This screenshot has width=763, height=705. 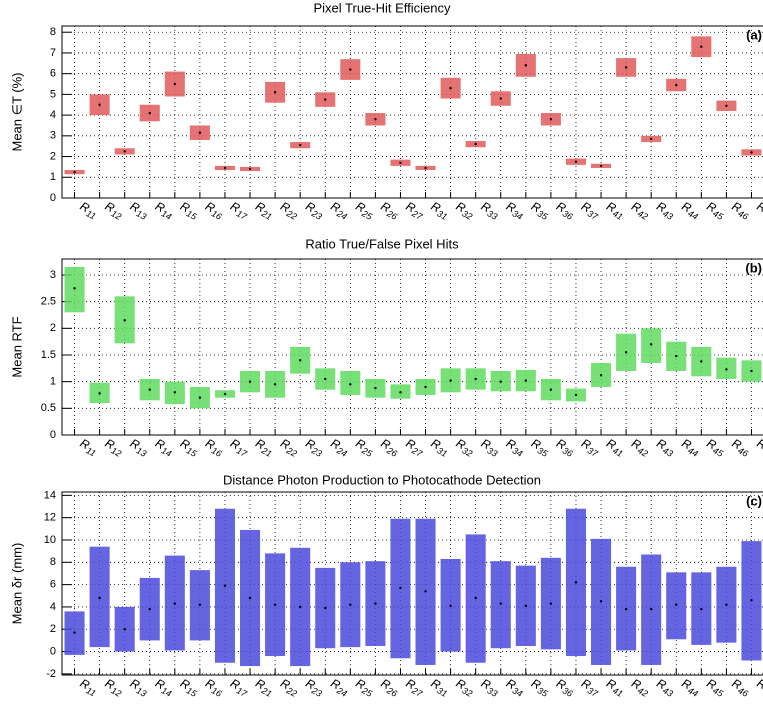 What do you see at coordinates (515, 210) in the screenshot?
I see `x-tick-label: R34` at bounding box center [515, 210].